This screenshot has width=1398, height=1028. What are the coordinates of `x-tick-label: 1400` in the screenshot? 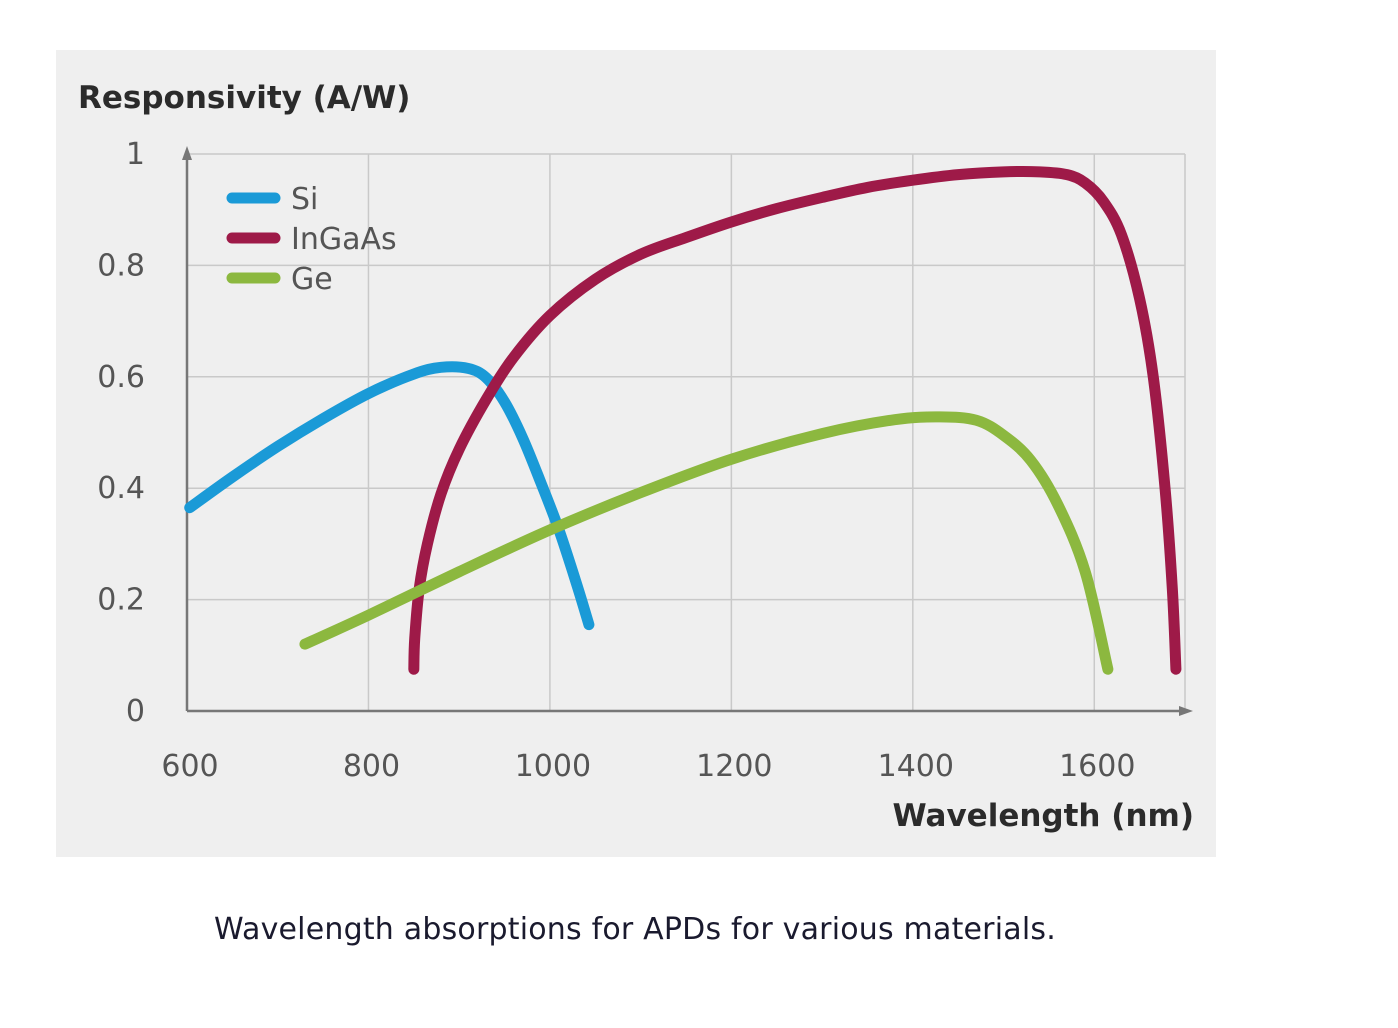 It's located at (916, 766).